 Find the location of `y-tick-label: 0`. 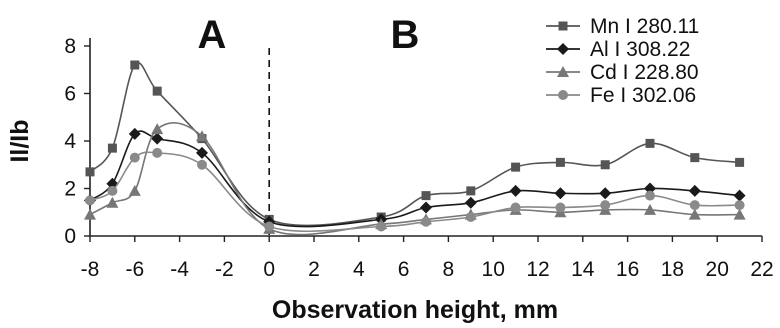

y-tick-label: 0 is located at coordinates (70, 236).